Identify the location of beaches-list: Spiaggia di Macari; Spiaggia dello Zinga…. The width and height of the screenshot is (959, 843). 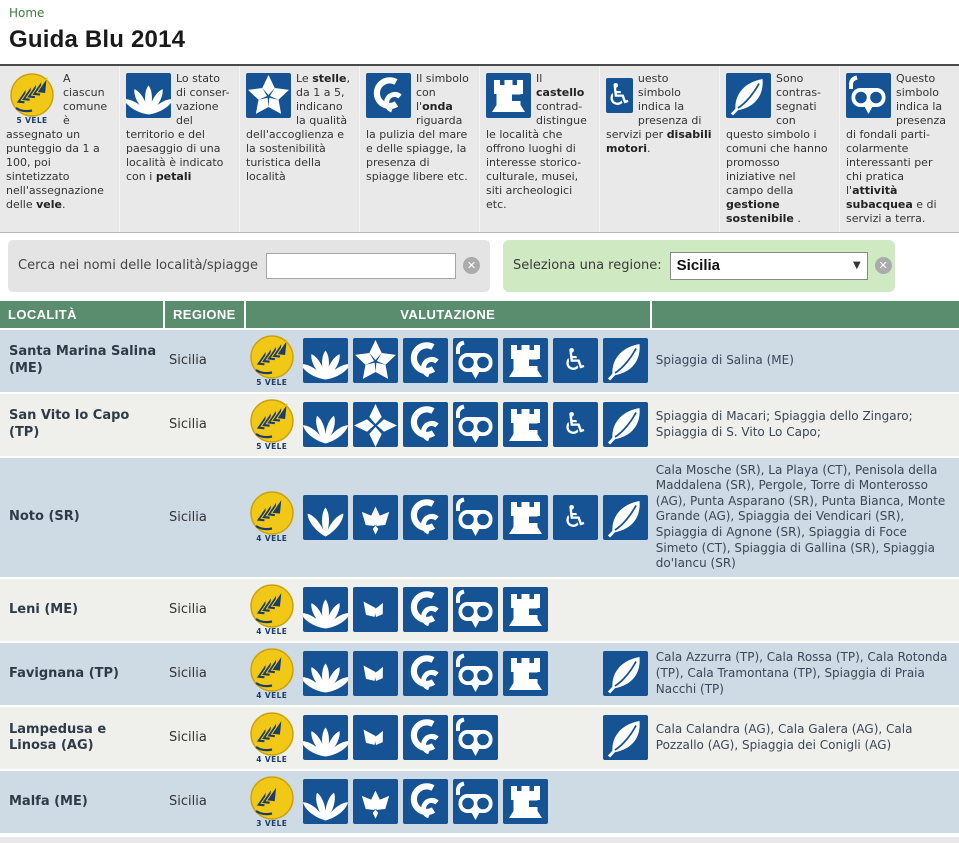
(804, 424).